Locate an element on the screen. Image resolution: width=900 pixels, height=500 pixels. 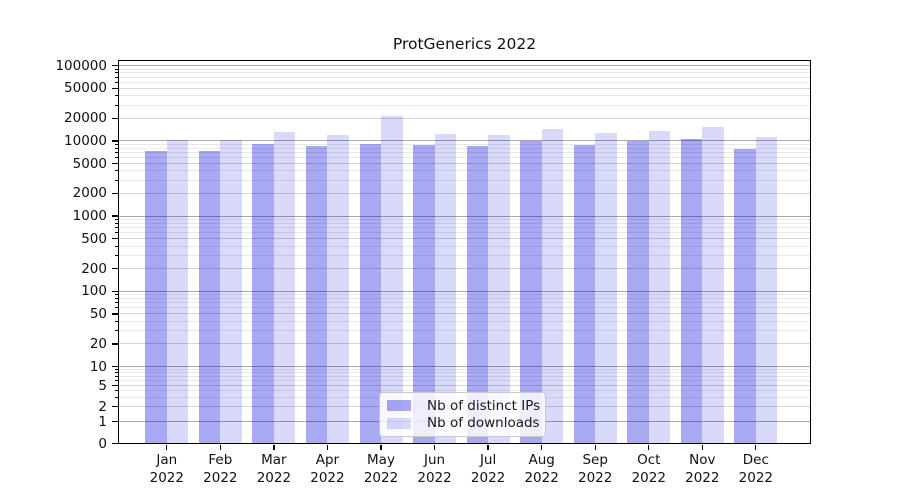
bar-distinct-ips-may is located at coordinates (370, 293).